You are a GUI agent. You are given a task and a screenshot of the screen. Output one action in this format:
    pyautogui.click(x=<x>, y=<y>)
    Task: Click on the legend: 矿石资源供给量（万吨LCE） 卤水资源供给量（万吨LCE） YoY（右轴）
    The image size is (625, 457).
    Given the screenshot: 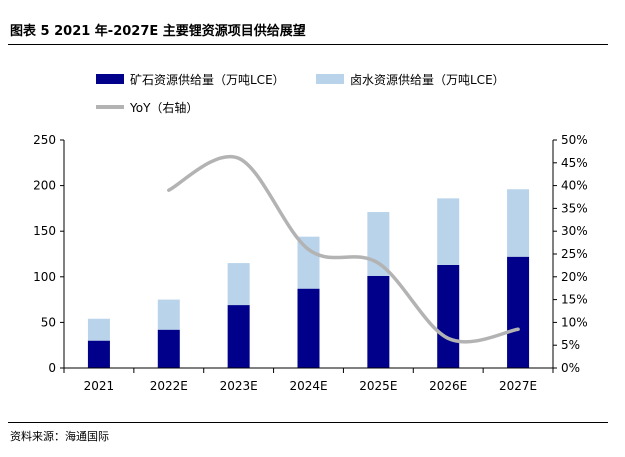 What is the action you would take?
    pyautogui.click(x=300, y=94)
    